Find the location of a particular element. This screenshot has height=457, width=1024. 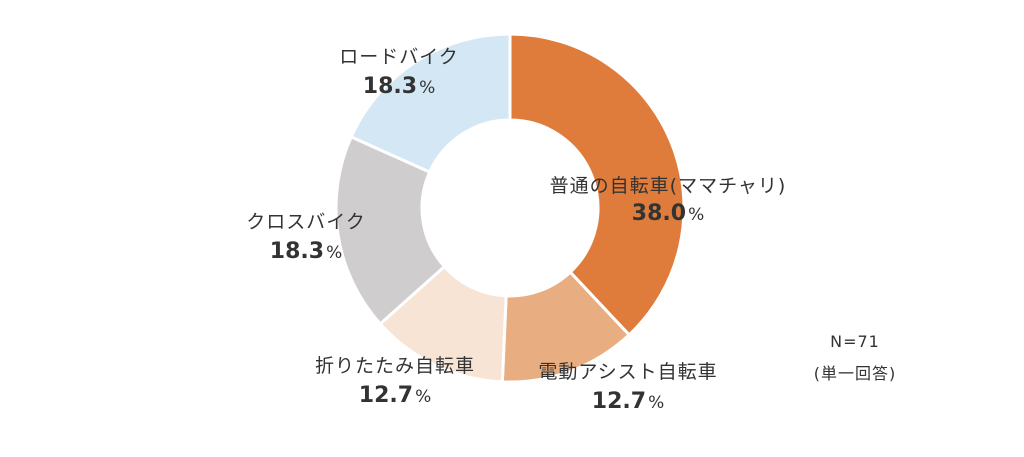

slice-label-2: 電動アシスト自転車 is located at coordinates (627, 372).